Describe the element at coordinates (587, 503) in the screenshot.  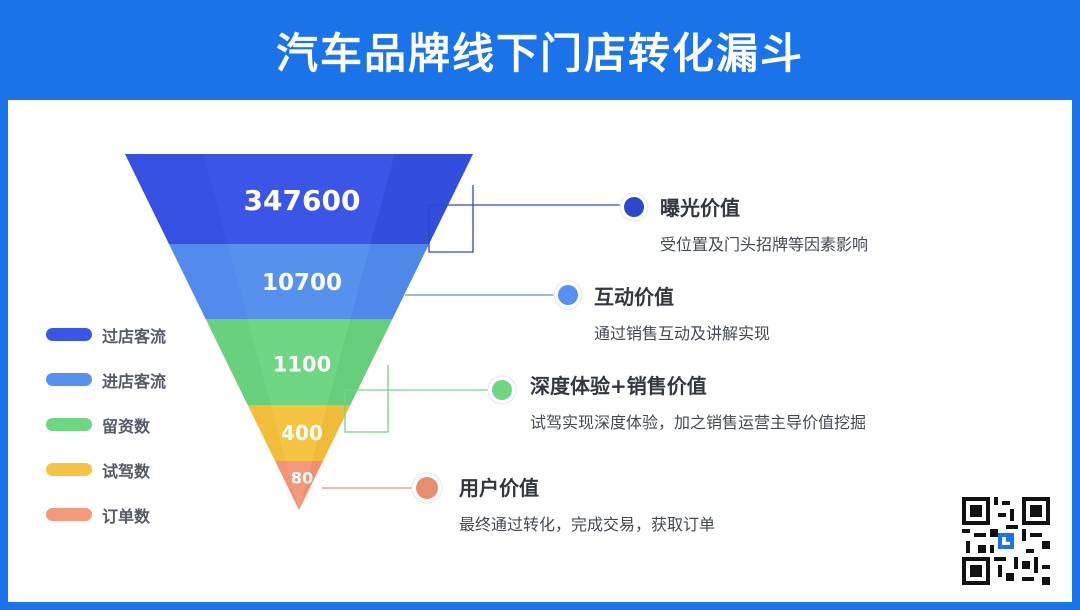
I see `callout-user: 用户价值 最终通过转化，完成交易，获取订单` at that location.